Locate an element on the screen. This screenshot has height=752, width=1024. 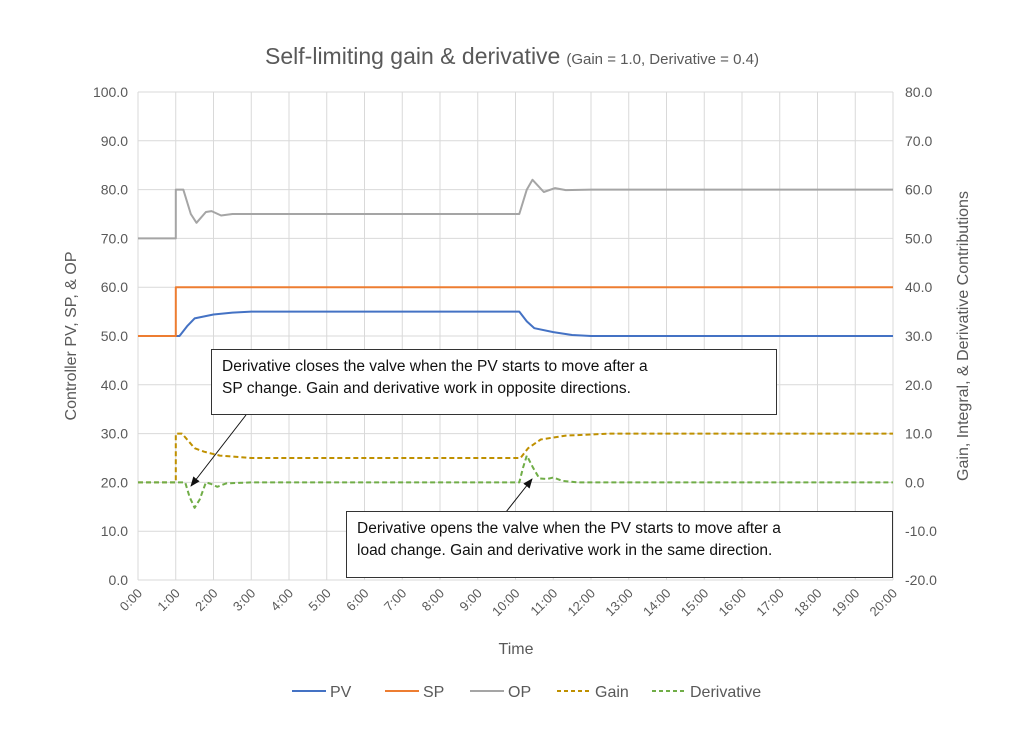
x-tick-label: 15:00 is located at coordinates (695, 603).